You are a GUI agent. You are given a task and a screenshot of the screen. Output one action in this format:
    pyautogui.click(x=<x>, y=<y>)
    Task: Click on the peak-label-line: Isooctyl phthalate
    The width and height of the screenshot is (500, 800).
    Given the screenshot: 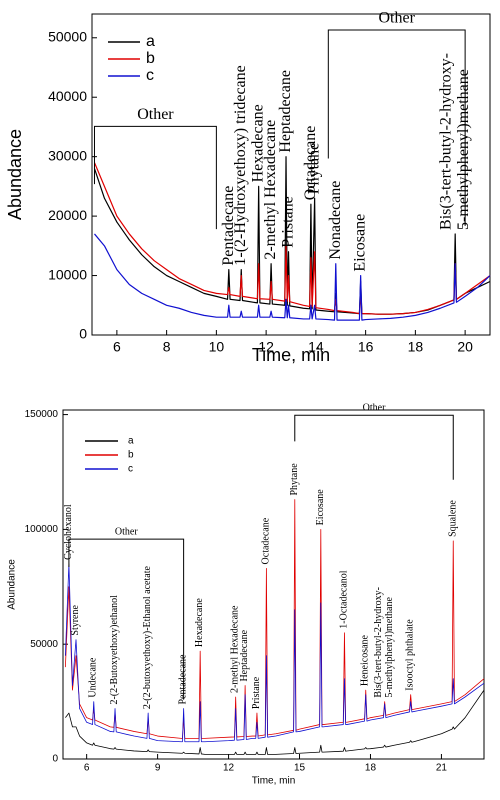 What is the action you would take?
    pyautogui.click(x=410, y=655)
    